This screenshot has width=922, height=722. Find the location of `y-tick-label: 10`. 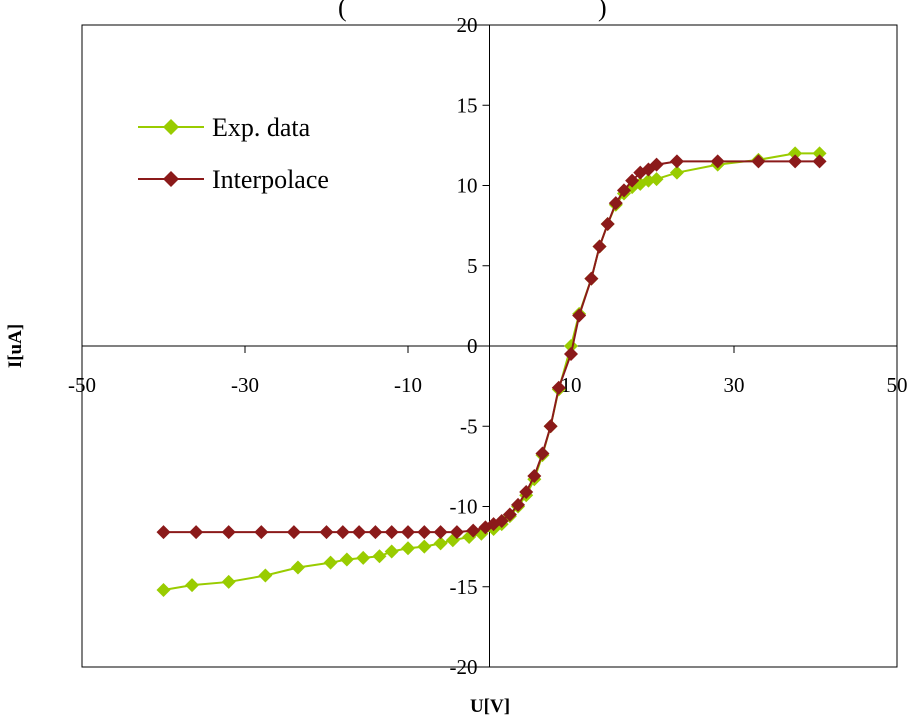

y-tick-label: 10 is located at coordinates (467, 186).